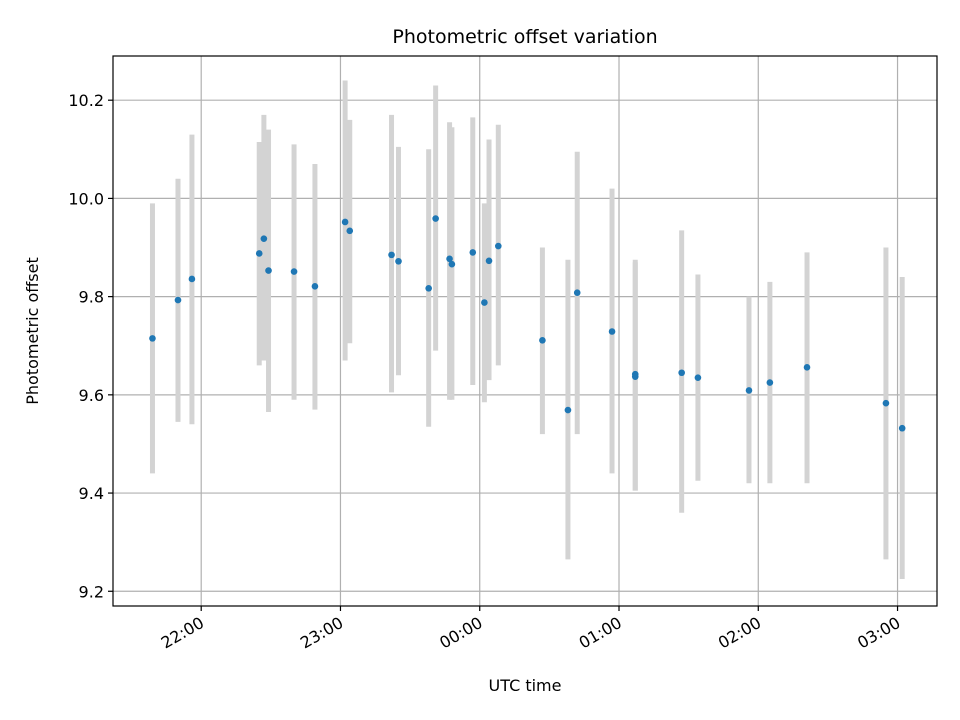  Describe the element at coordinates (90, 346) in the screenshot. I see `y-axis-ticks: 9.2 9.4 9.6 9.8 10.0 10.2` at that location.